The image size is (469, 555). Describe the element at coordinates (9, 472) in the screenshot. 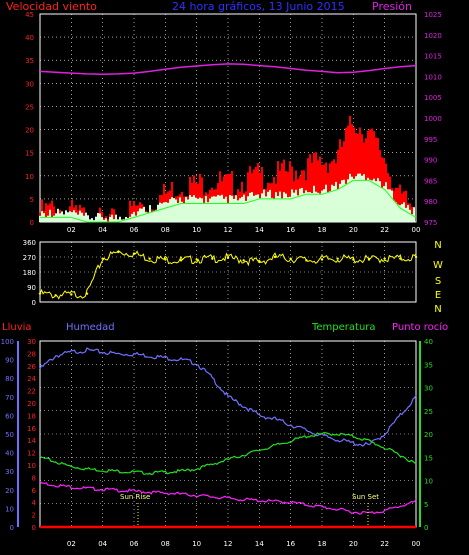

I see `humidity-tick-label: 30` at that location.